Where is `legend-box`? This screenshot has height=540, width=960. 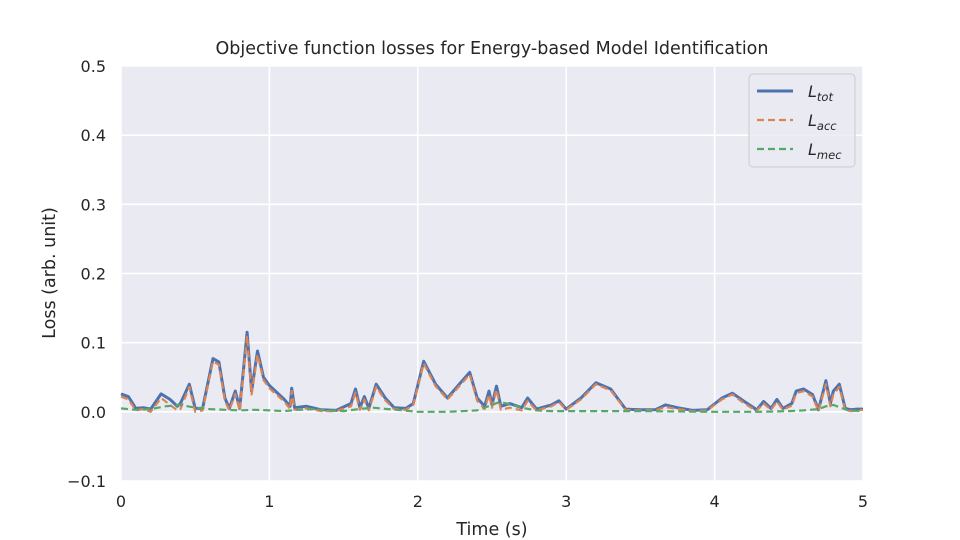
legend-box is located at coordinates (802, 120).